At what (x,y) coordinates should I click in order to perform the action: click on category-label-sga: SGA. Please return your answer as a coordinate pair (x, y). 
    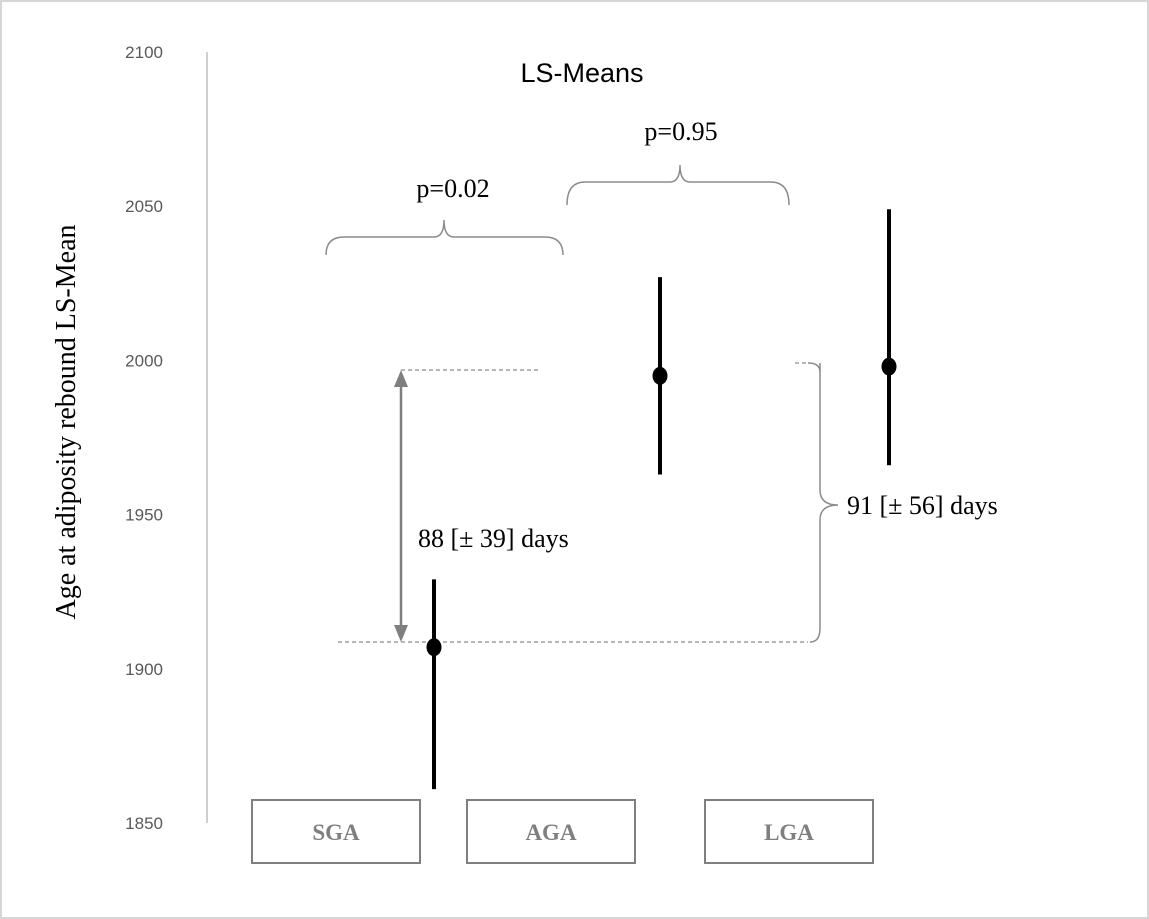
    Looking at the image, I should click on (336, 832).